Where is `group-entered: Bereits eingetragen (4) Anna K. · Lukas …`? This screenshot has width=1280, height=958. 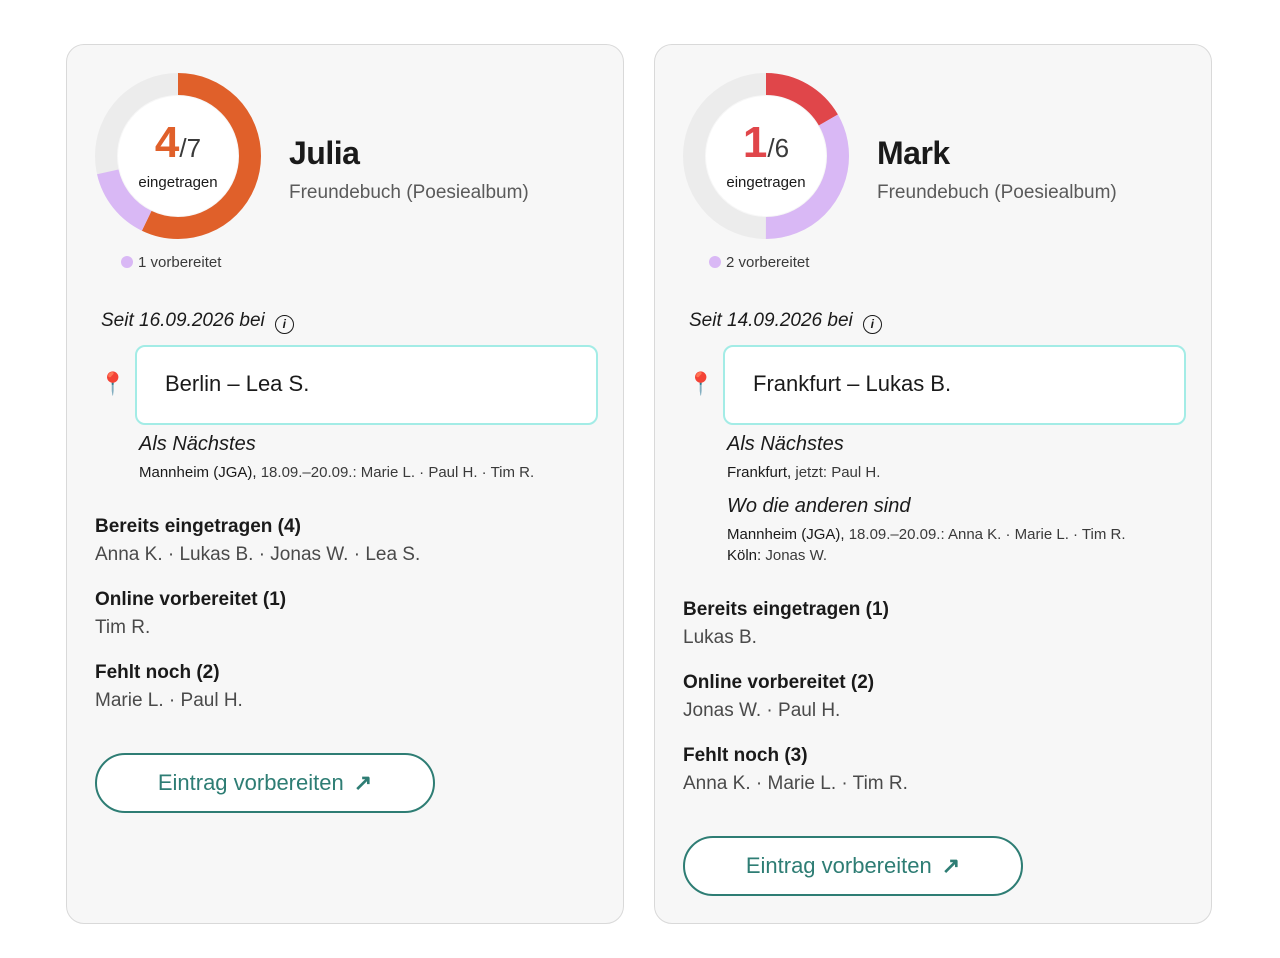 group-entered: Bereits eingetragen (4) Anna K. · Lukas … is located at coordinates (258, 540).